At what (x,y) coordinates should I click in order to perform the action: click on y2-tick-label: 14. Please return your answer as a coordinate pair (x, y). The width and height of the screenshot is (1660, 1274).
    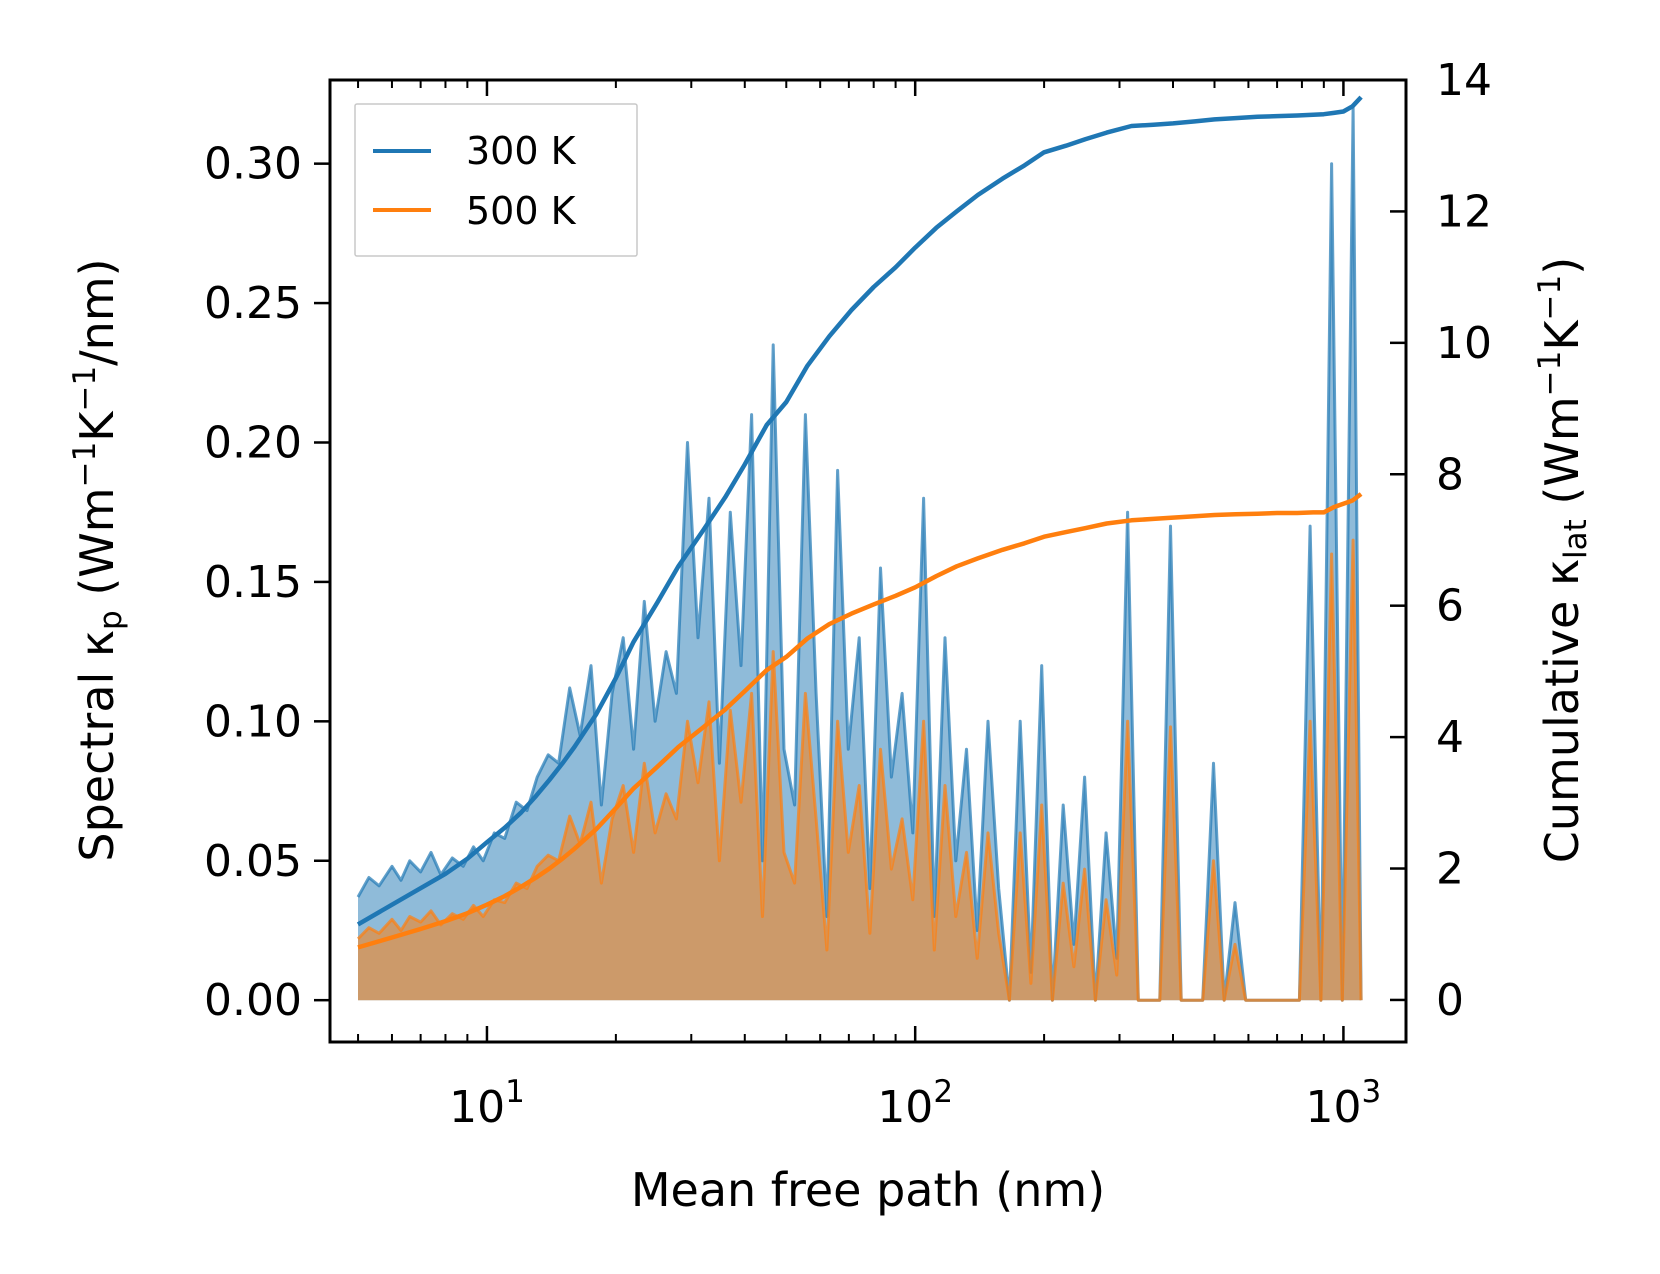
    Looking at the image, I should click on (1464, 80).